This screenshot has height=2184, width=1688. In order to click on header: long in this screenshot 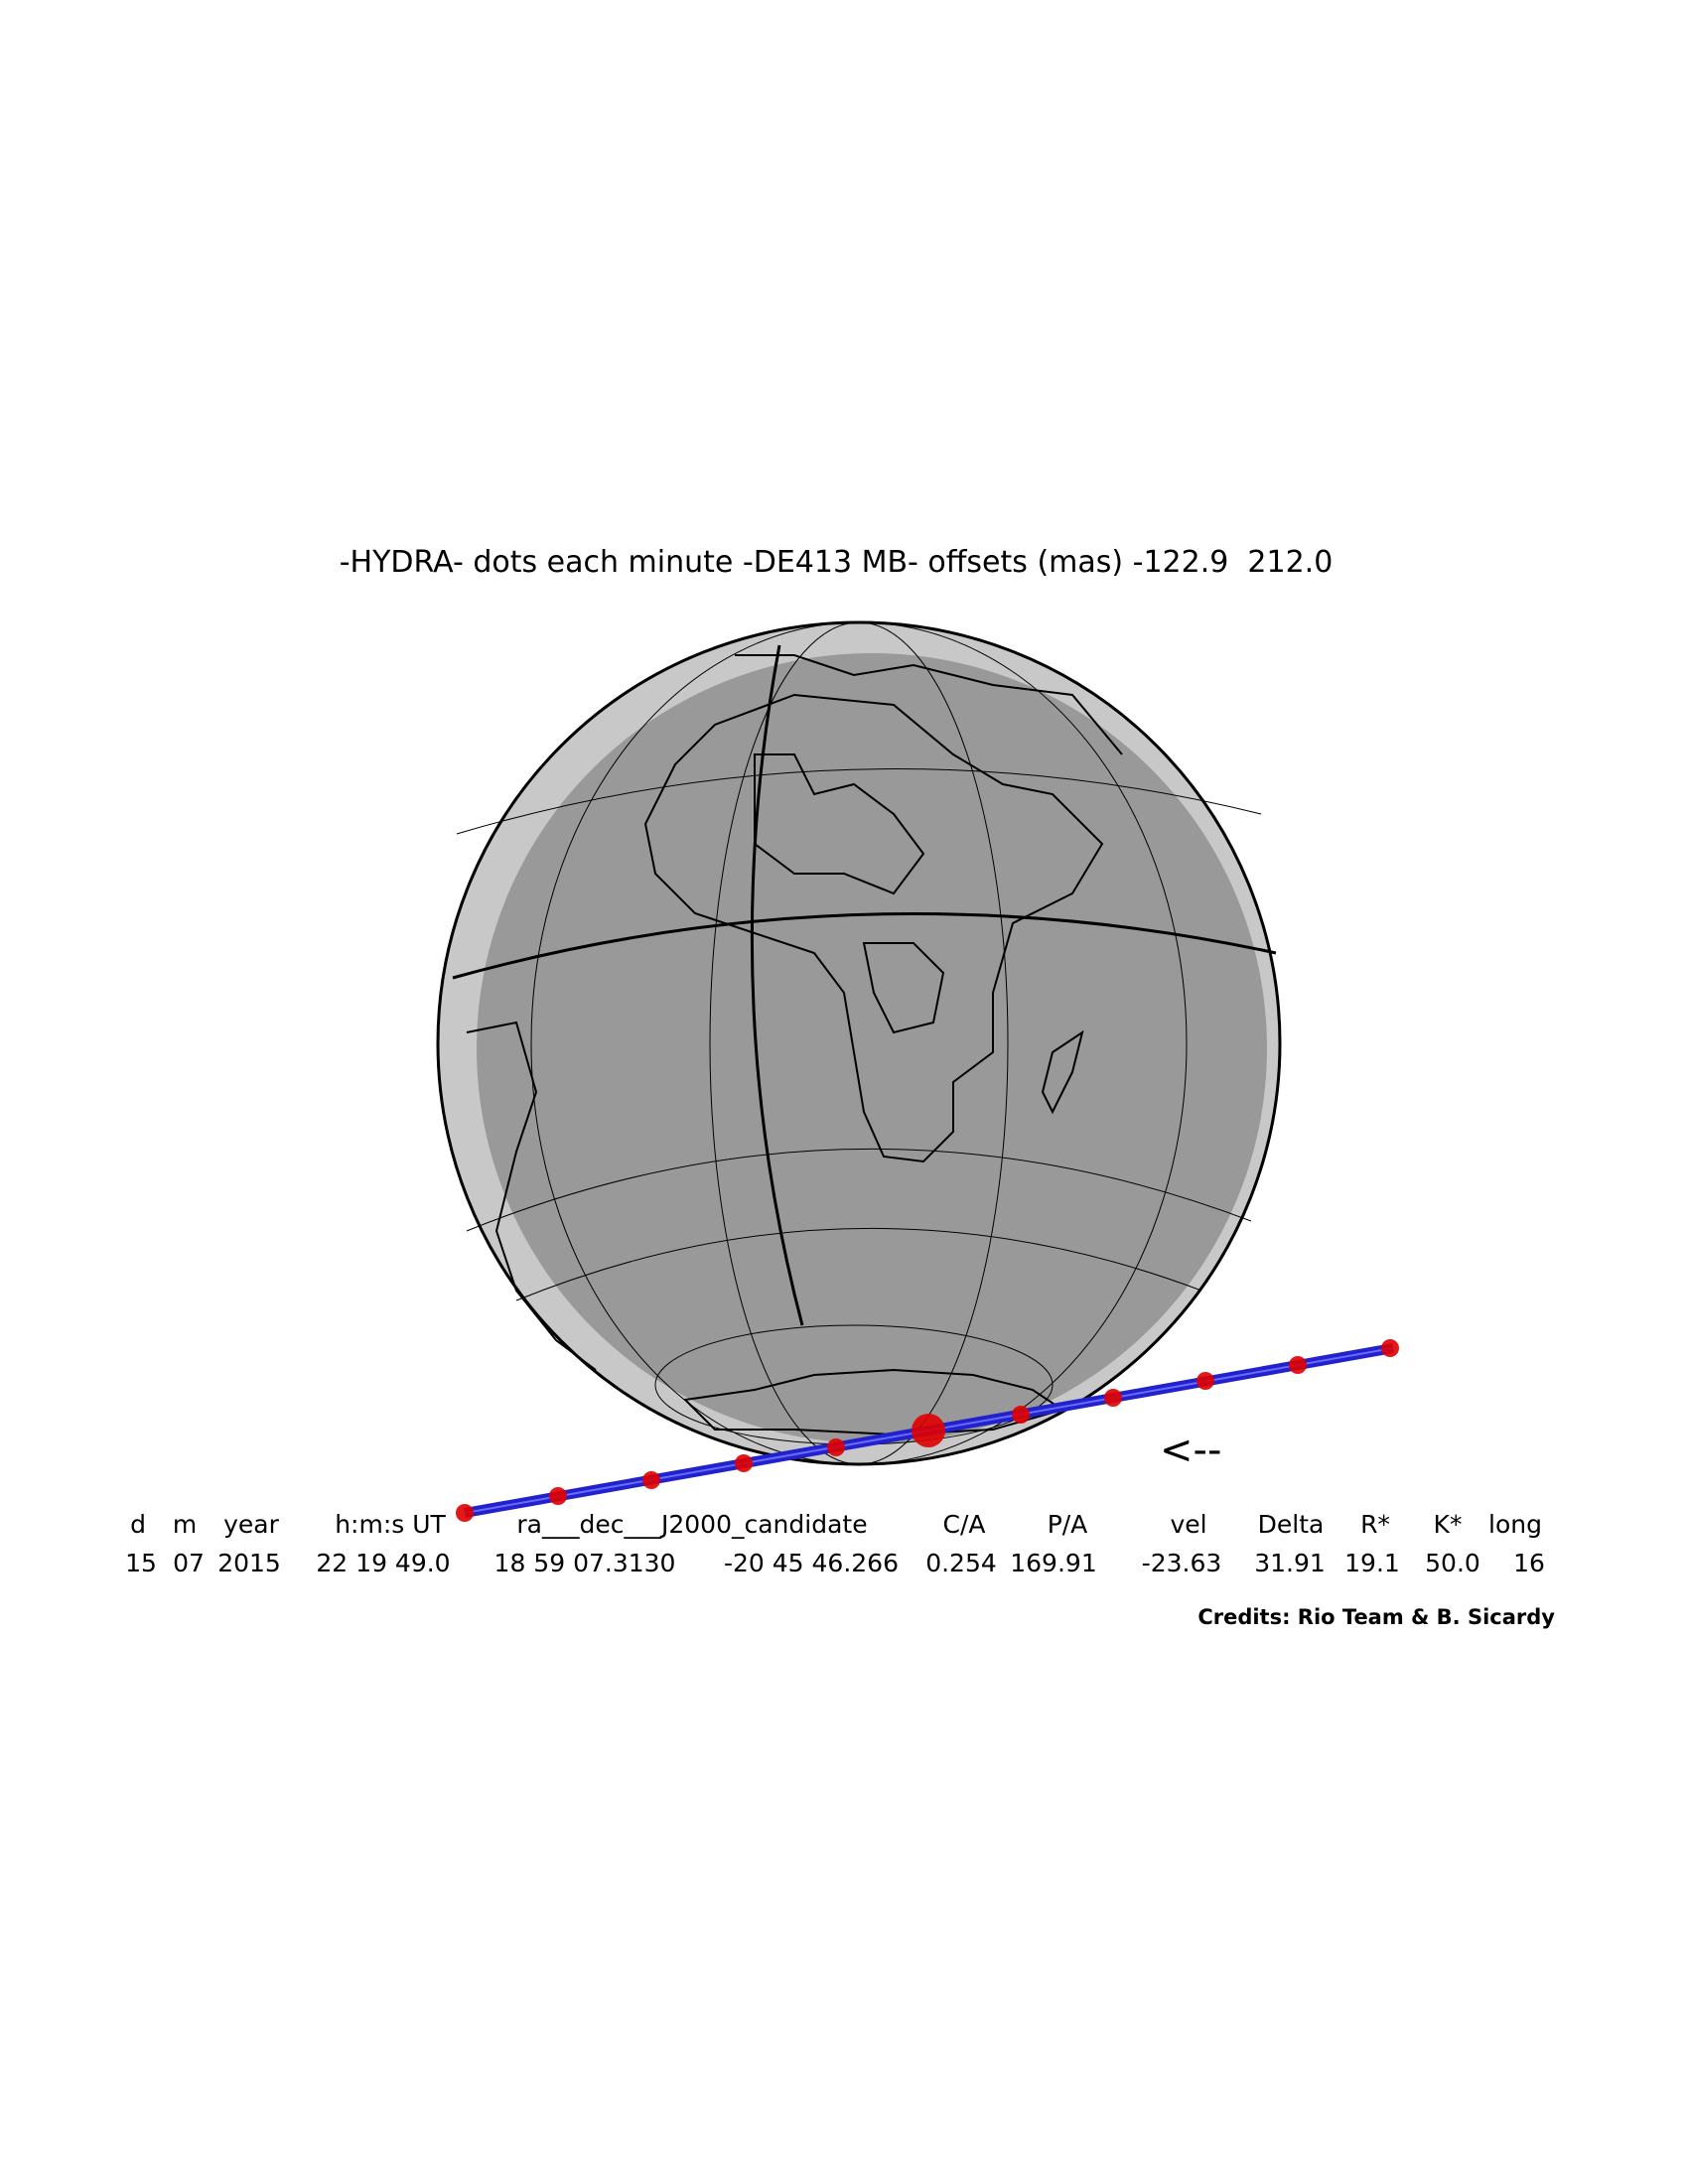, I will do `click(1515, 1524)`.